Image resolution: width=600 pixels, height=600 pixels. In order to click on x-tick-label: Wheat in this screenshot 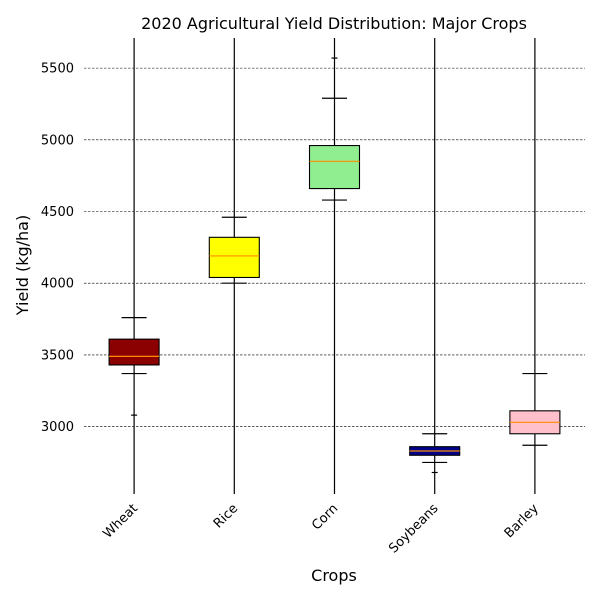, I will do `click(121, 521)`.